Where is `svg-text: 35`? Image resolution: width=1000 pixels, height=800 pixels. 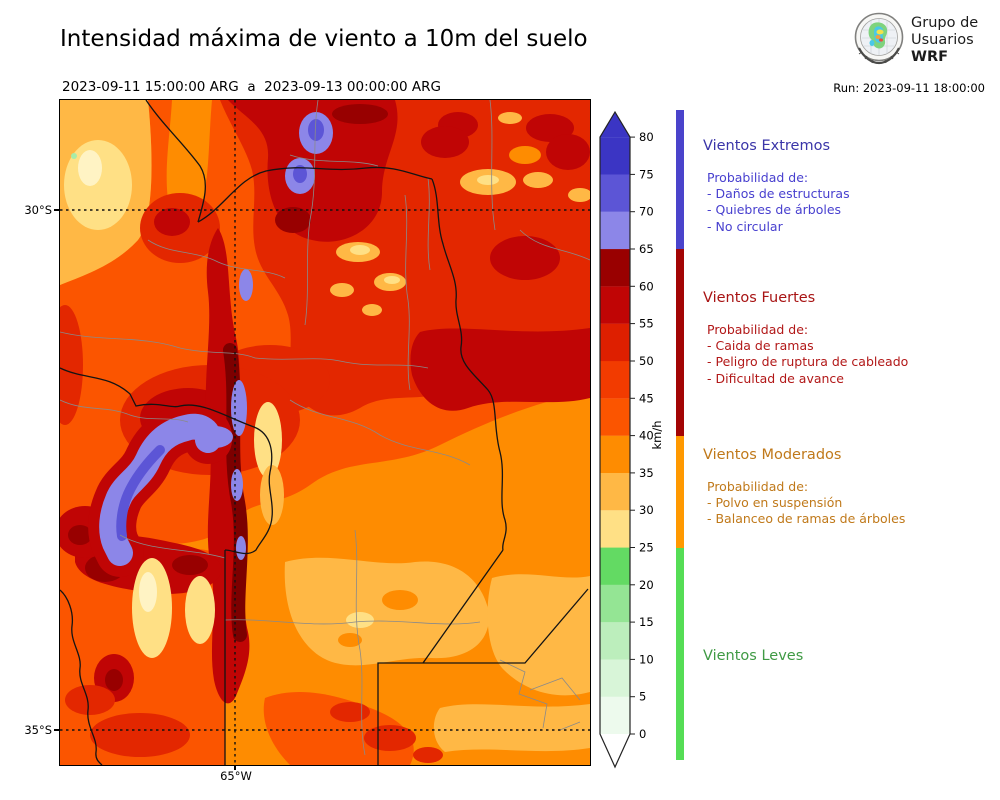 svg-text: 35 is located at coordinates (646, 473).